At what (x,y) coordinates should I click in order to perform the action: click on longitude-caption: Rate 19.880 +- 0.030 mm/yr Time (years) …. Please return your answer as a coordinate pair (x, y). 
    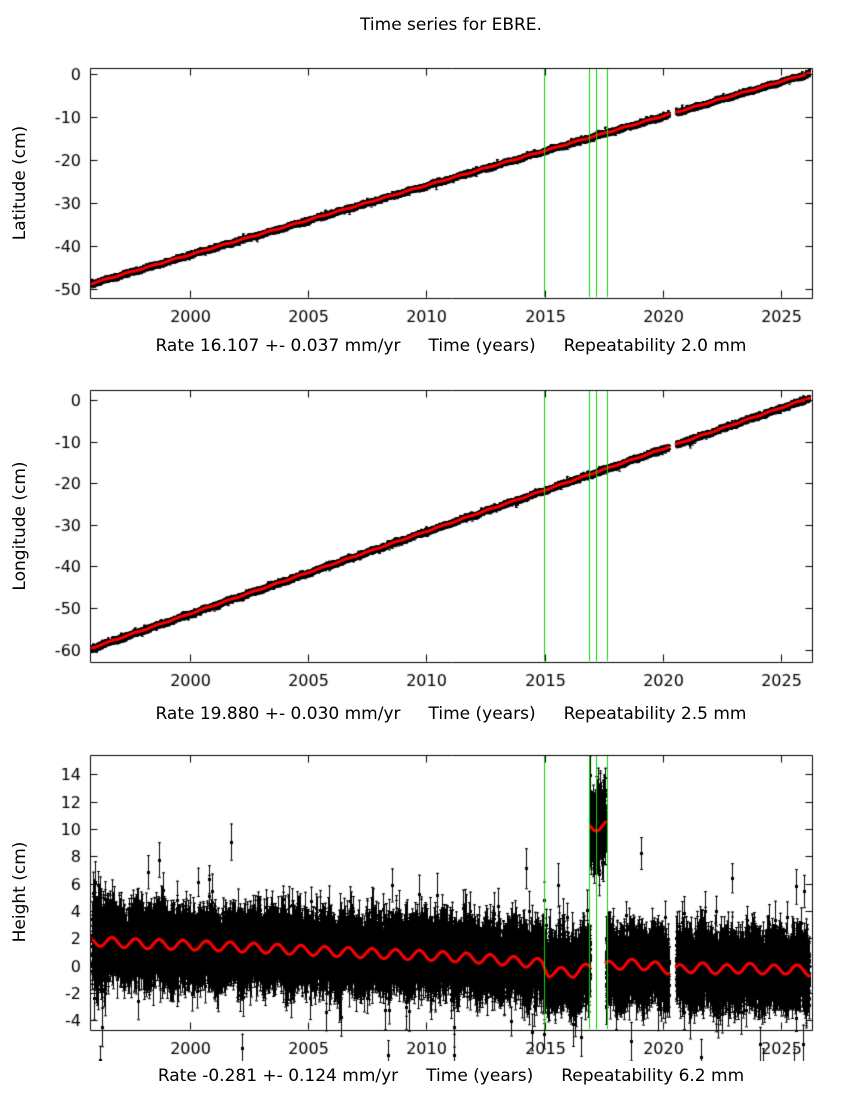
    Looking at the image, I should click on (451, 714).